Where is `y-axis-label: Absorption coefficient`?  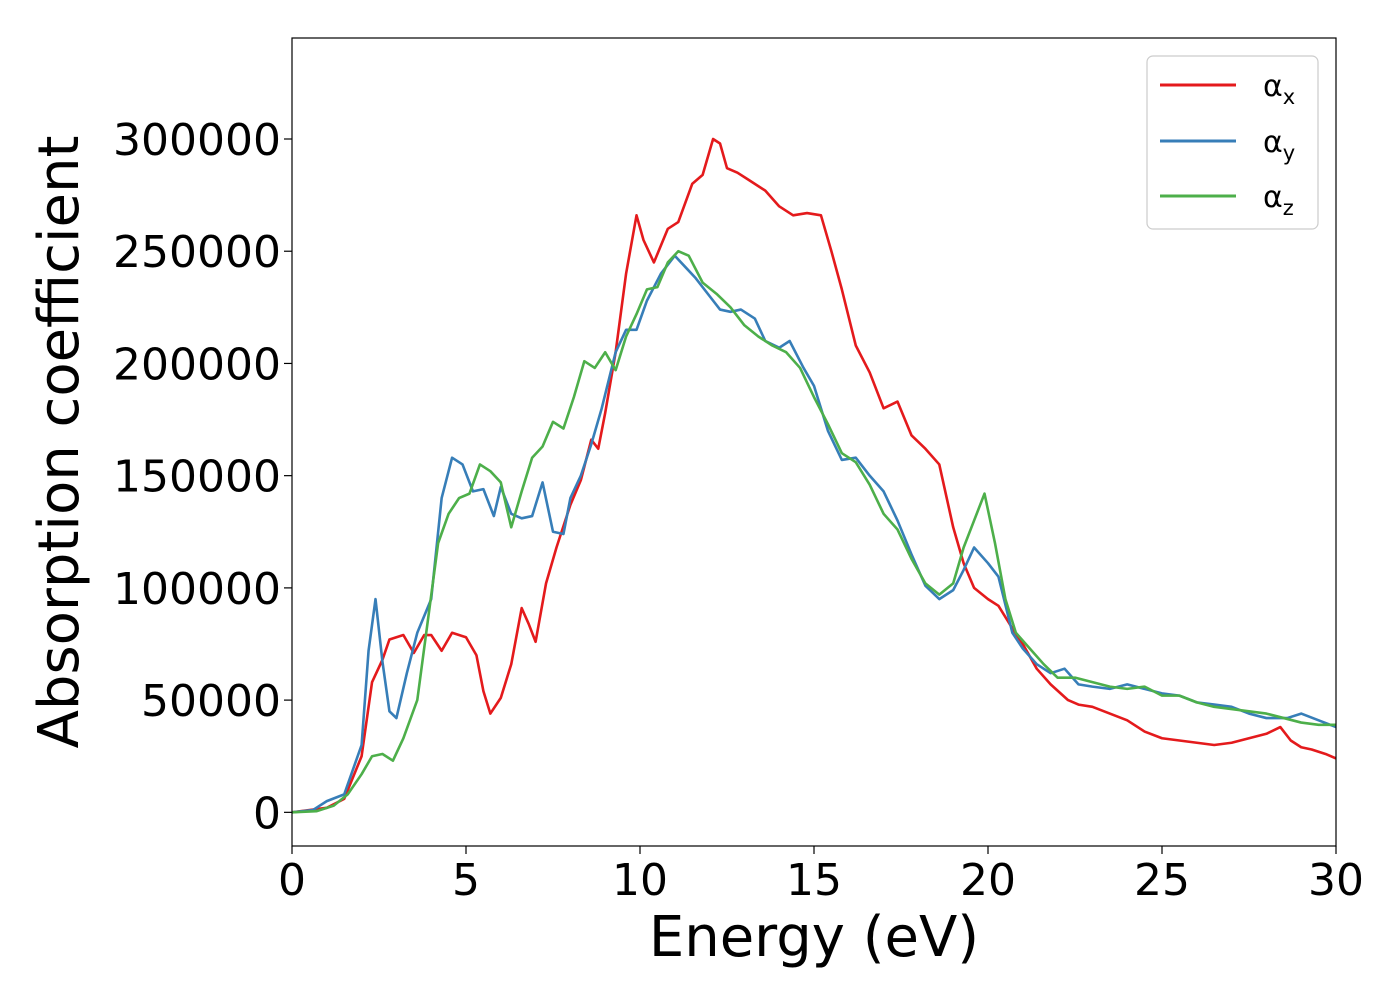 y-axis-label: Absorption coefficient is located at coordinates (59, 442).